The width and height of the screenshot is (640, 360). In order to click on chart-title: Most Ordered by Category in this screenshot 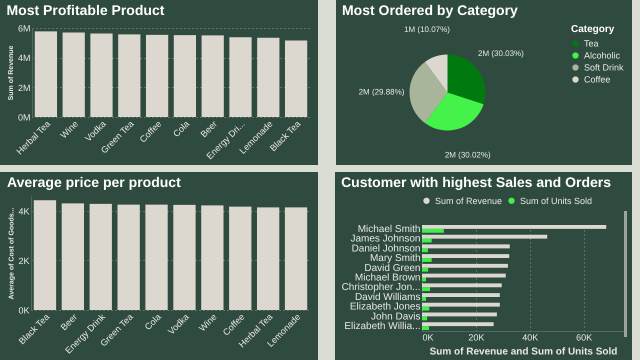, I will do `click(430, 10)`.